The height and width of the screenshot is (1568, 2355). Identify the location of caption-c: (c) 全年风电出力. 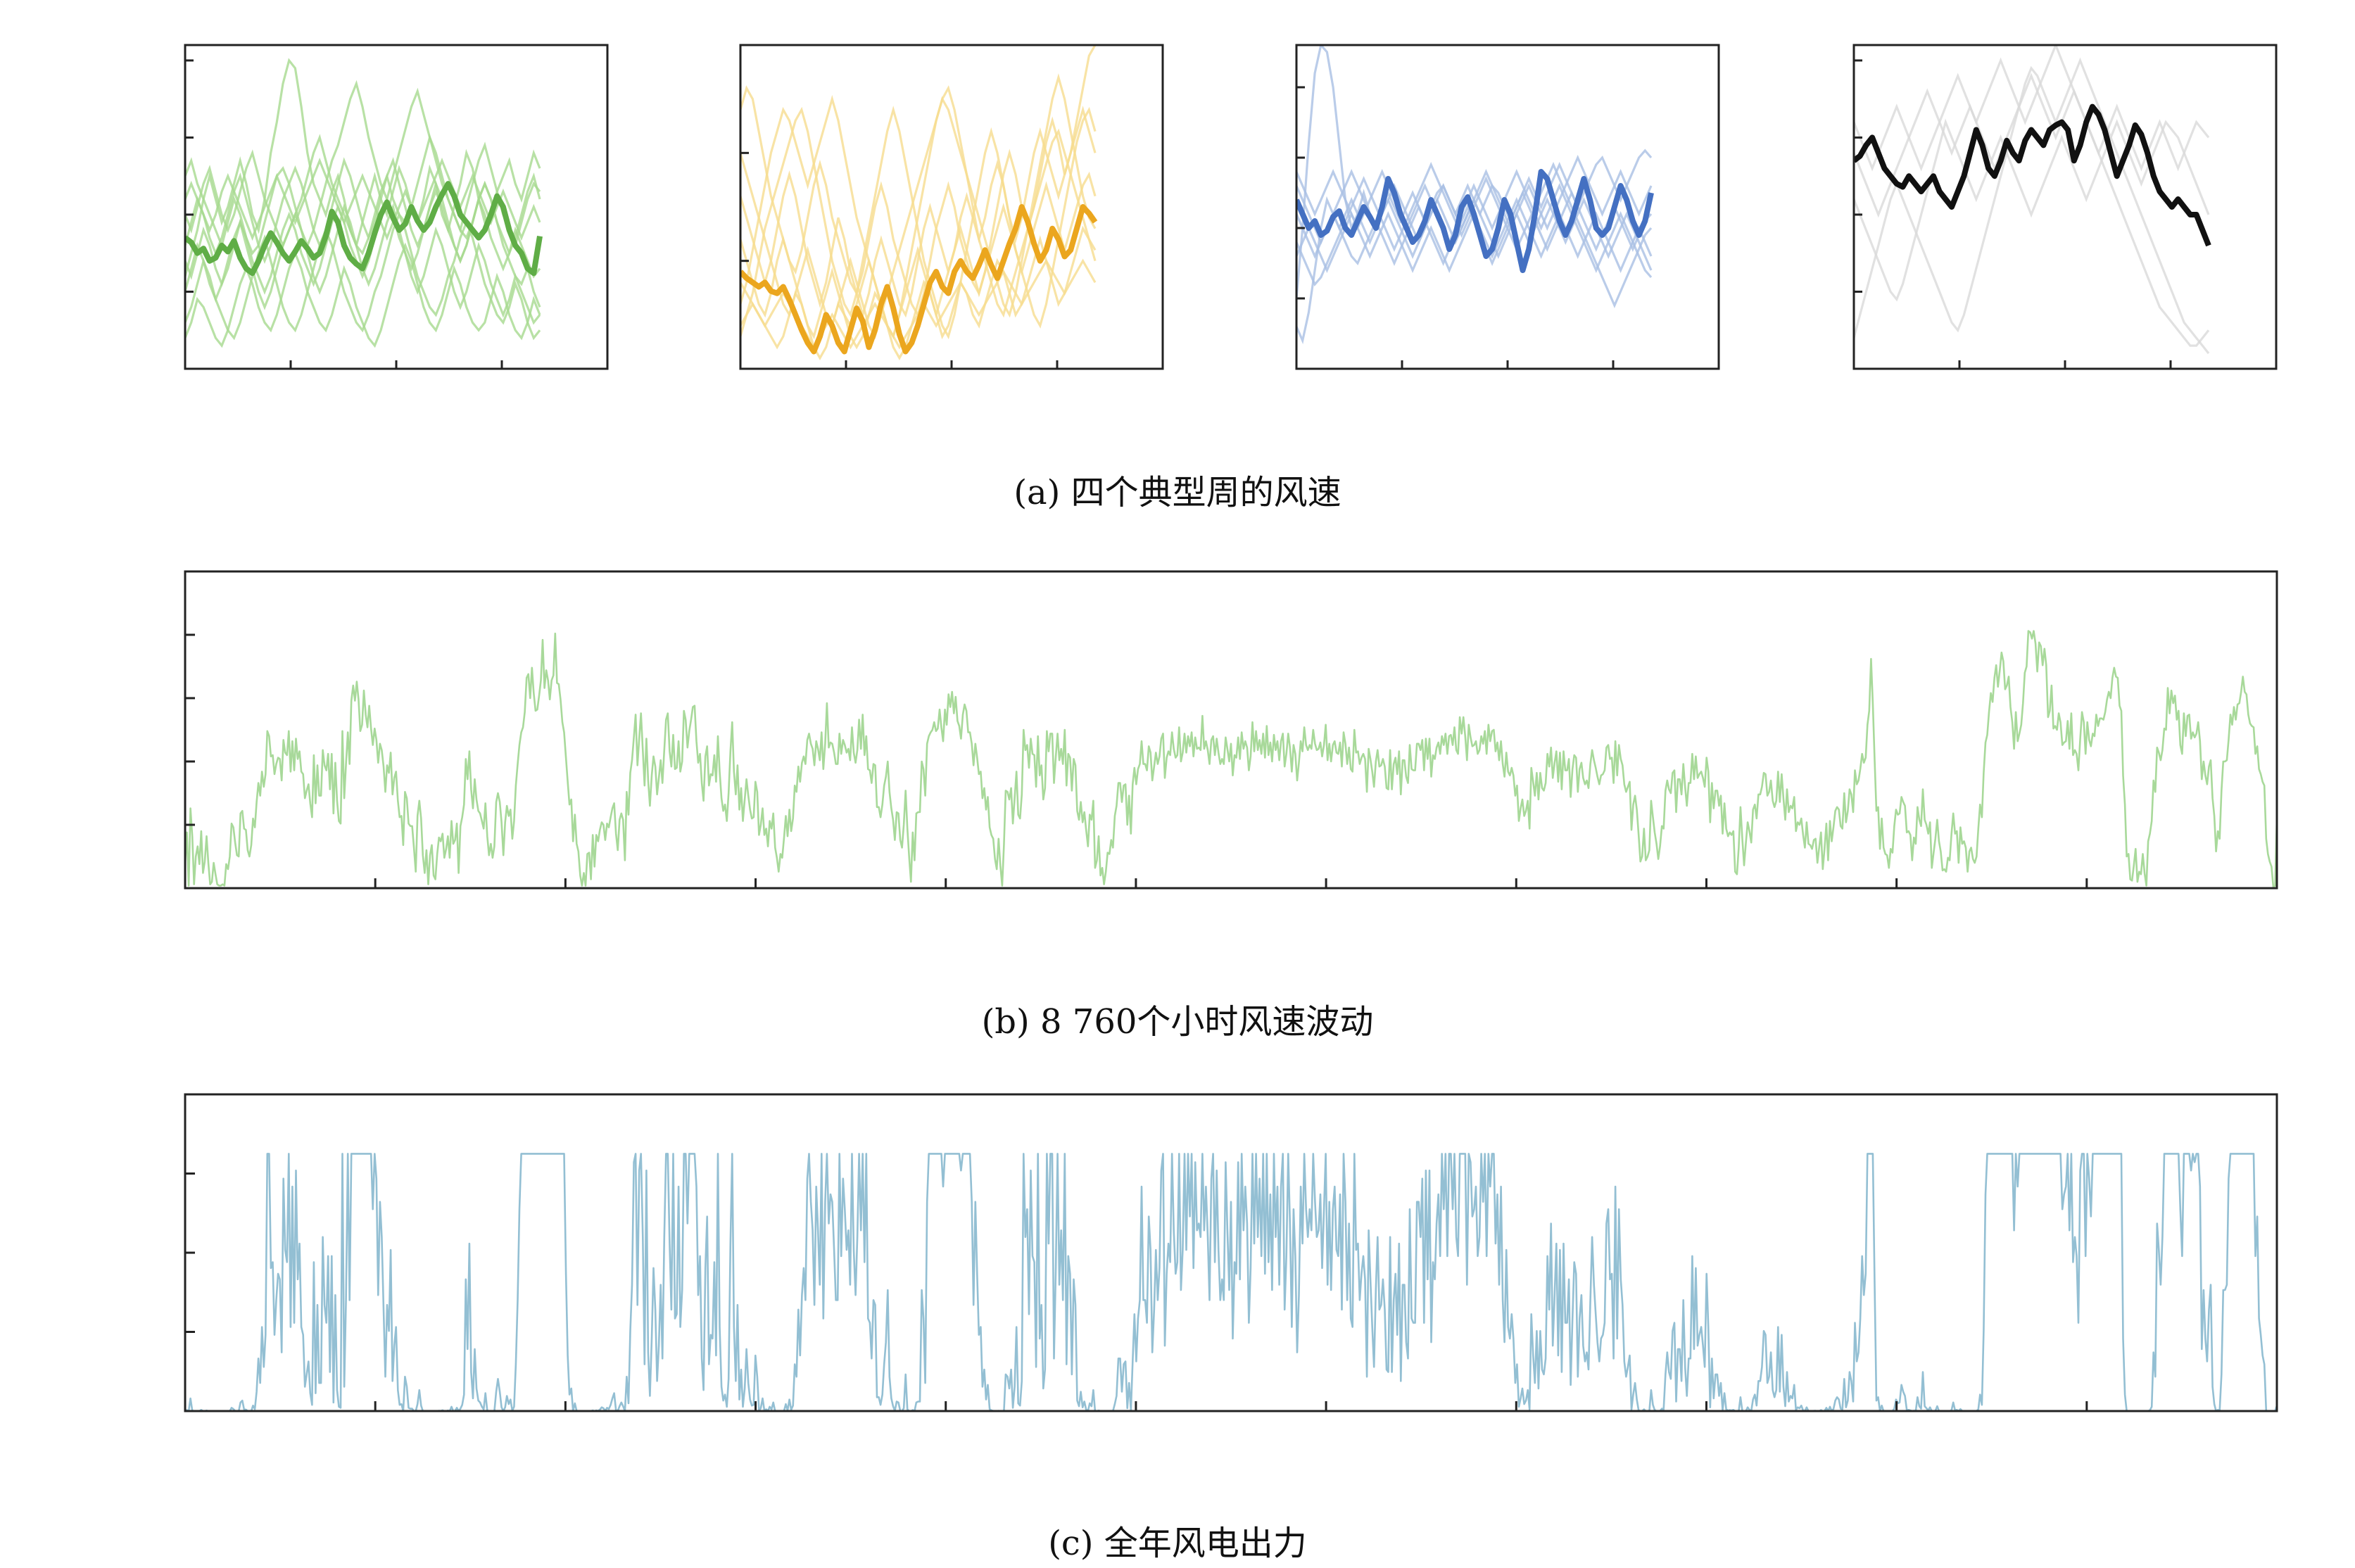
(1177, 1543).